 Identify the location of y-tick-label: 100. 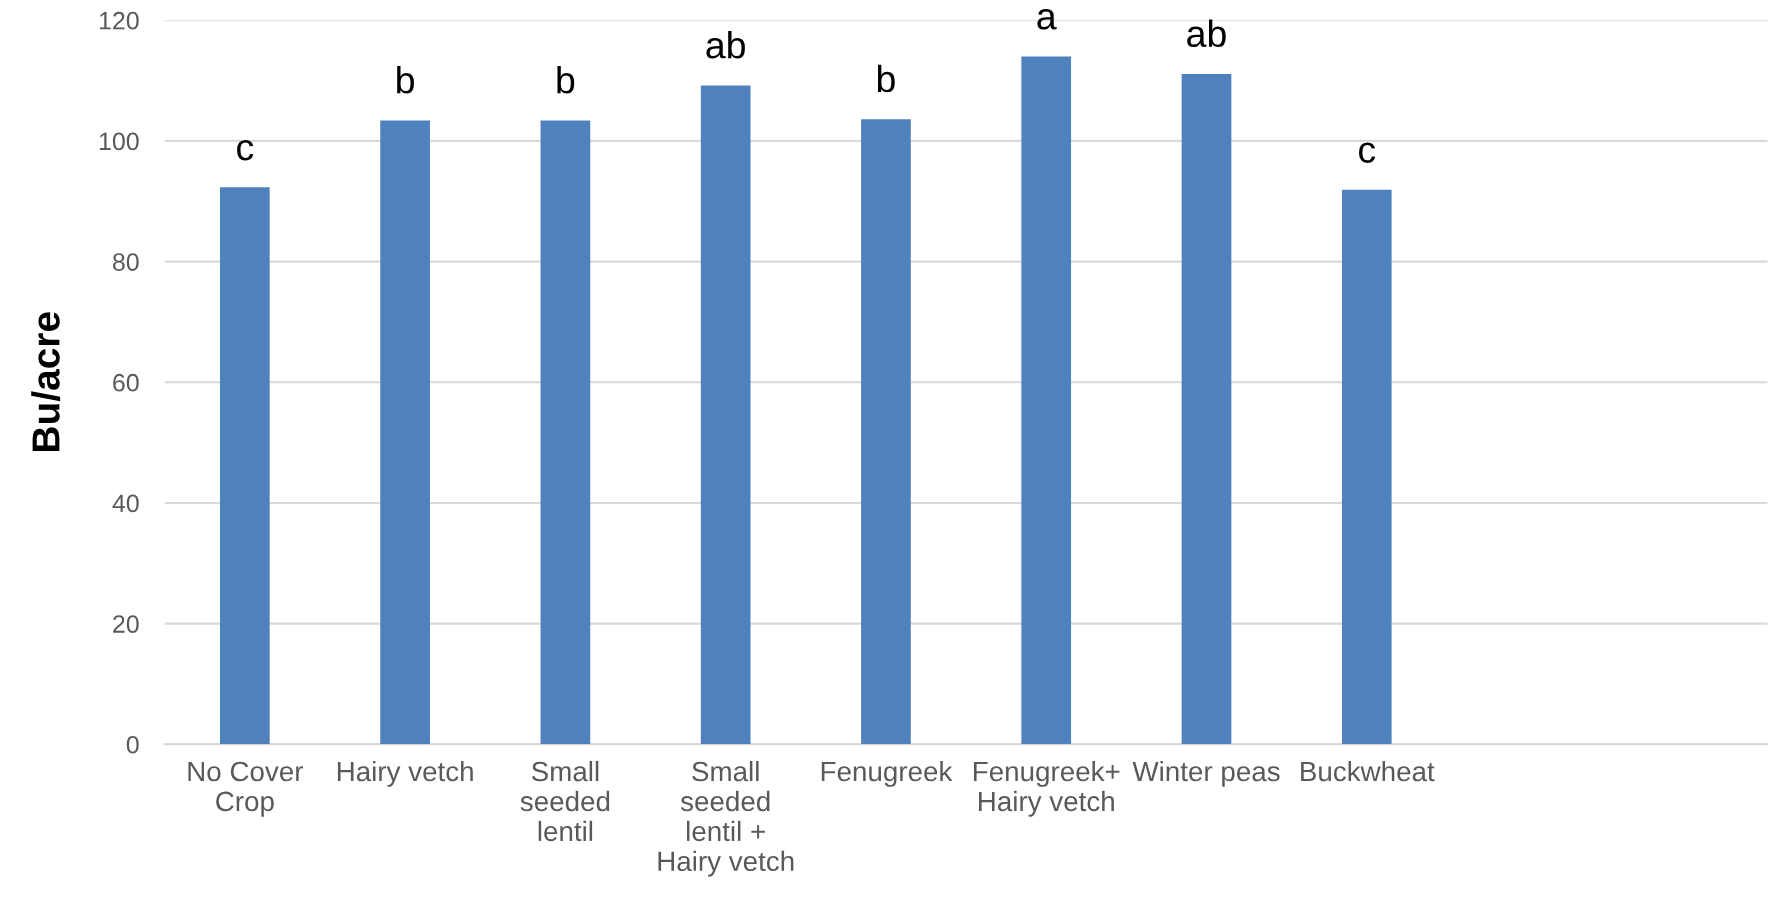
(119, 141).